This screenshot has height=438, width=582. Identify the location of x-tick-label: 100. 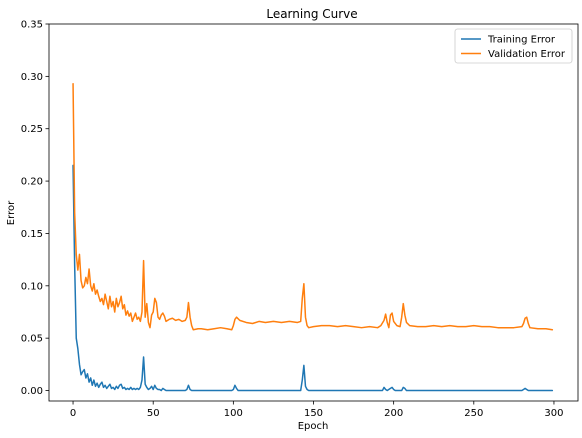
(233, 413).